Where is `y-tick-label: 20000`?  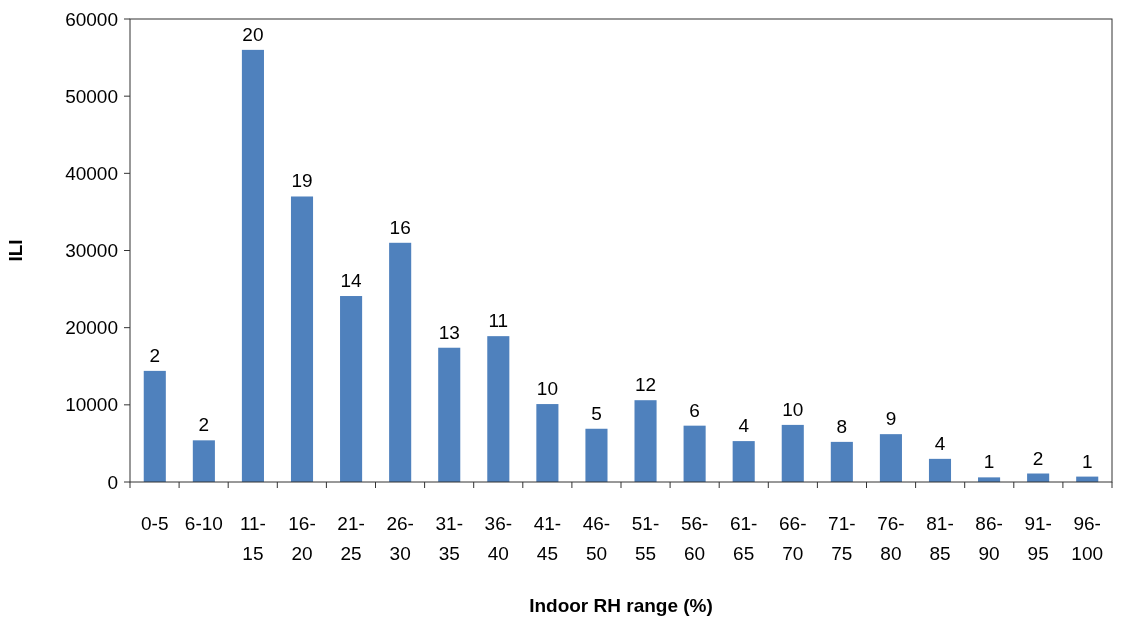 y-tick-label: 20000 is located at coordinates (91, 328).